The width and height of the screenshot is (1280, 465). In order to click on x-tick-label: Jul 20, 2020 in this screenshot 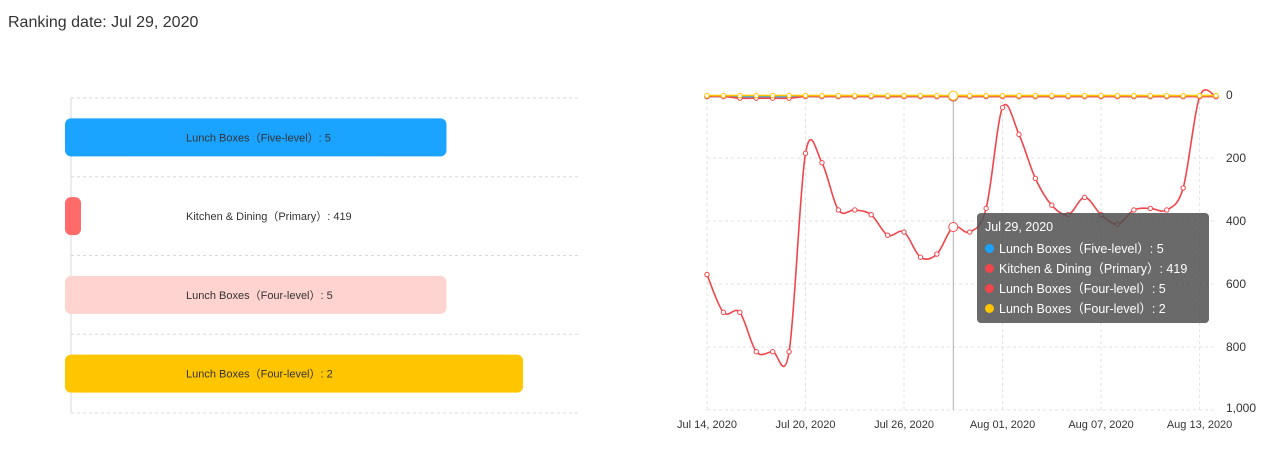, I will do `click(806, 425)`.